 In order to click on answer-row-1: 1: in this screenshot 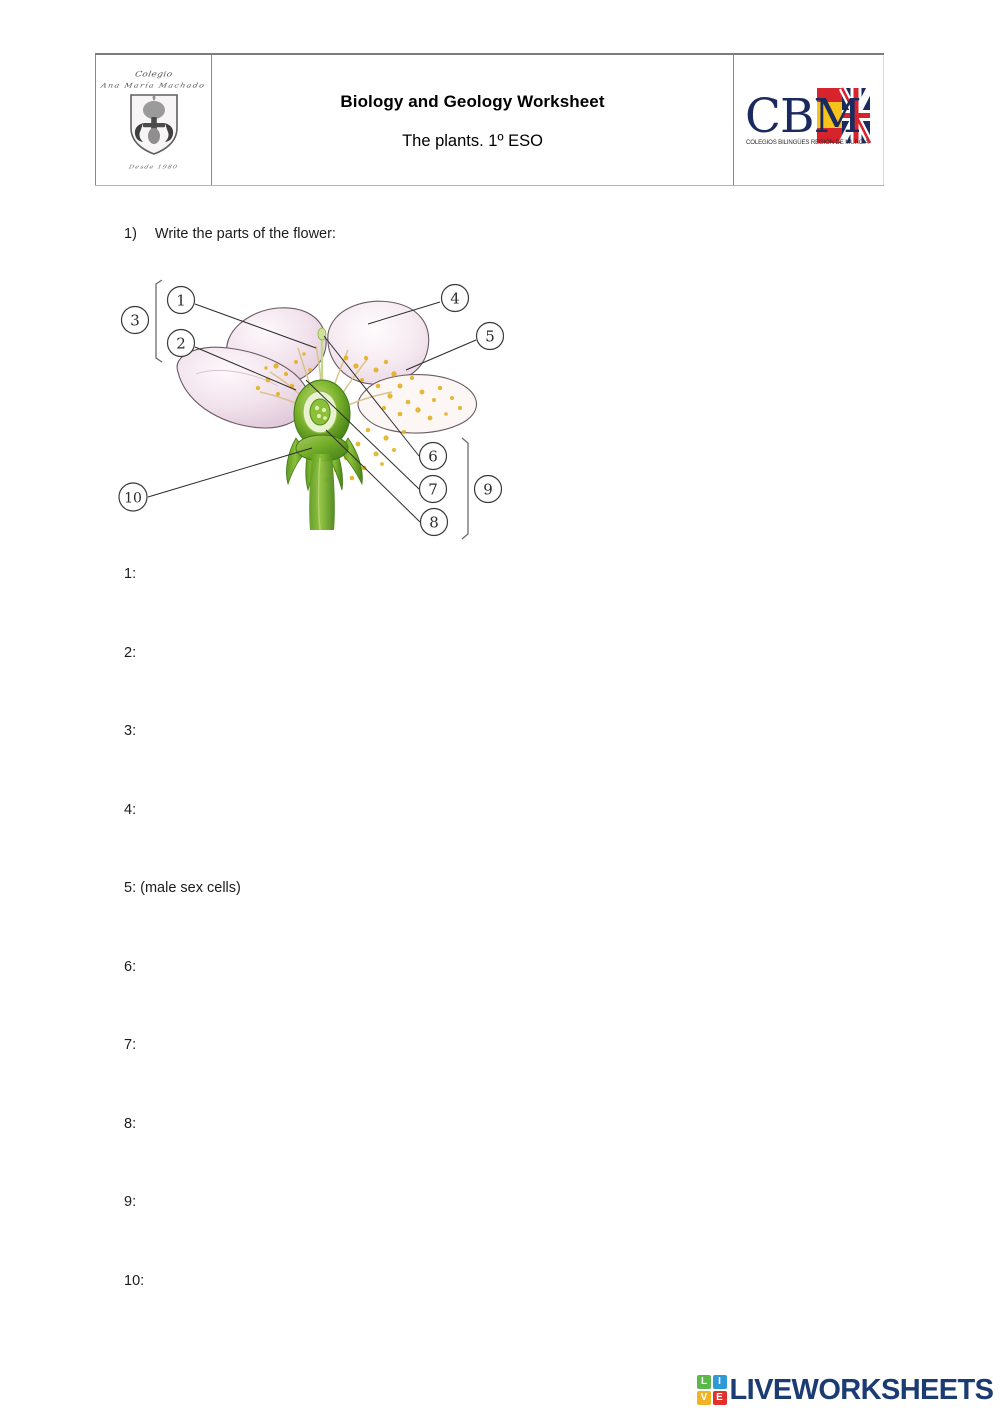, I will do `click(130, 574)`.